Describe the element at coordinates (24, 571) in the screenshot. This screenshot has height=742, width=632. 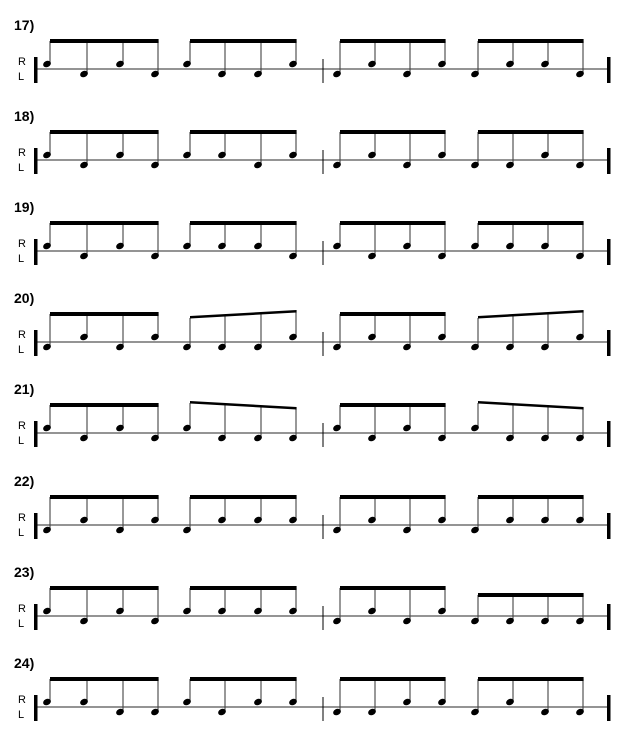
I see `exercise-number: 23)` at that location.